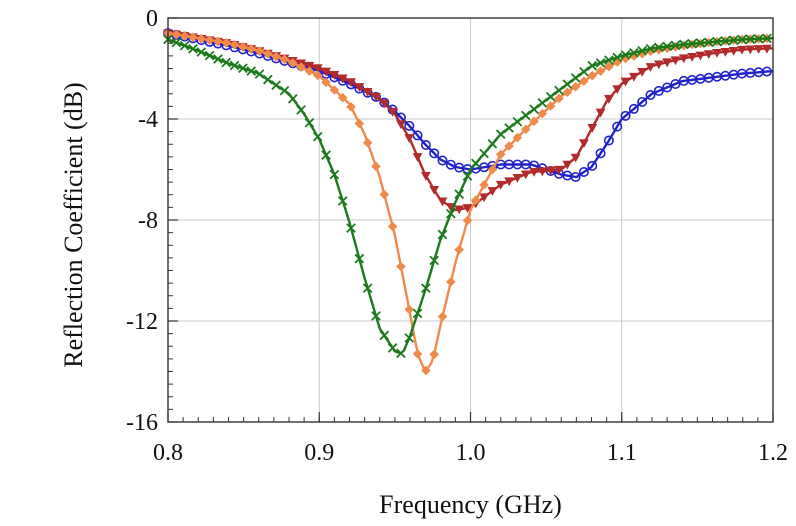 Image resolution: width=796 pixels, height=526 pixels. I want to click on x-tick-label: 0.9, so click(319, 453).